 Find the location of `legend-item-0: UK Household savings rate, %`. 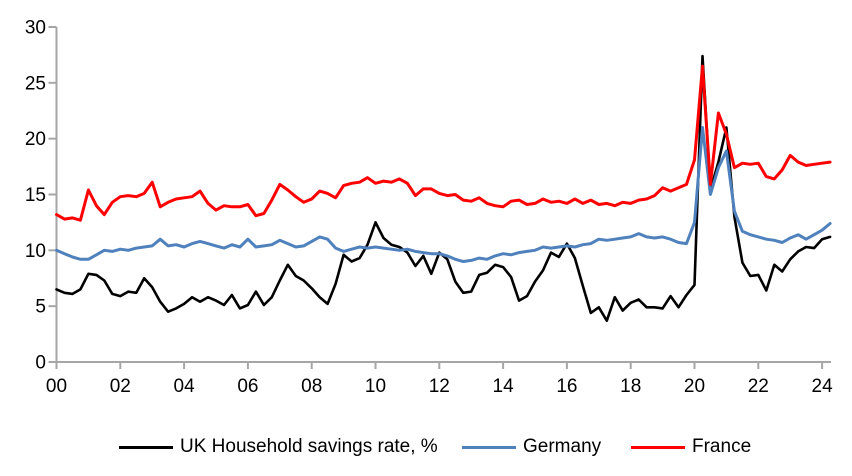

legend-item-0: UK Household savings rate, % is located at coordinates (278, 447).